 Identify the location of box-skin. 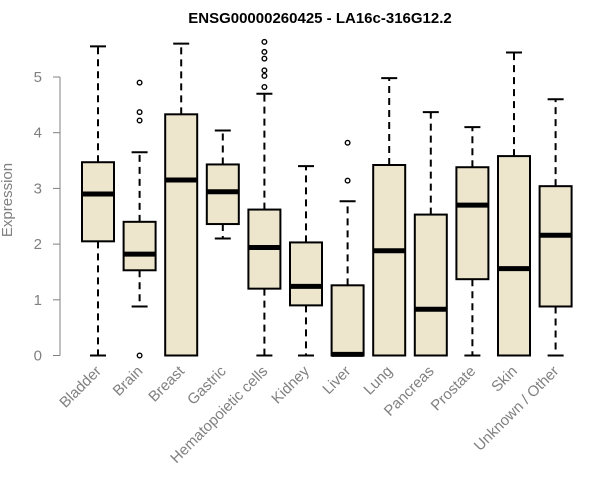
(514, 204).